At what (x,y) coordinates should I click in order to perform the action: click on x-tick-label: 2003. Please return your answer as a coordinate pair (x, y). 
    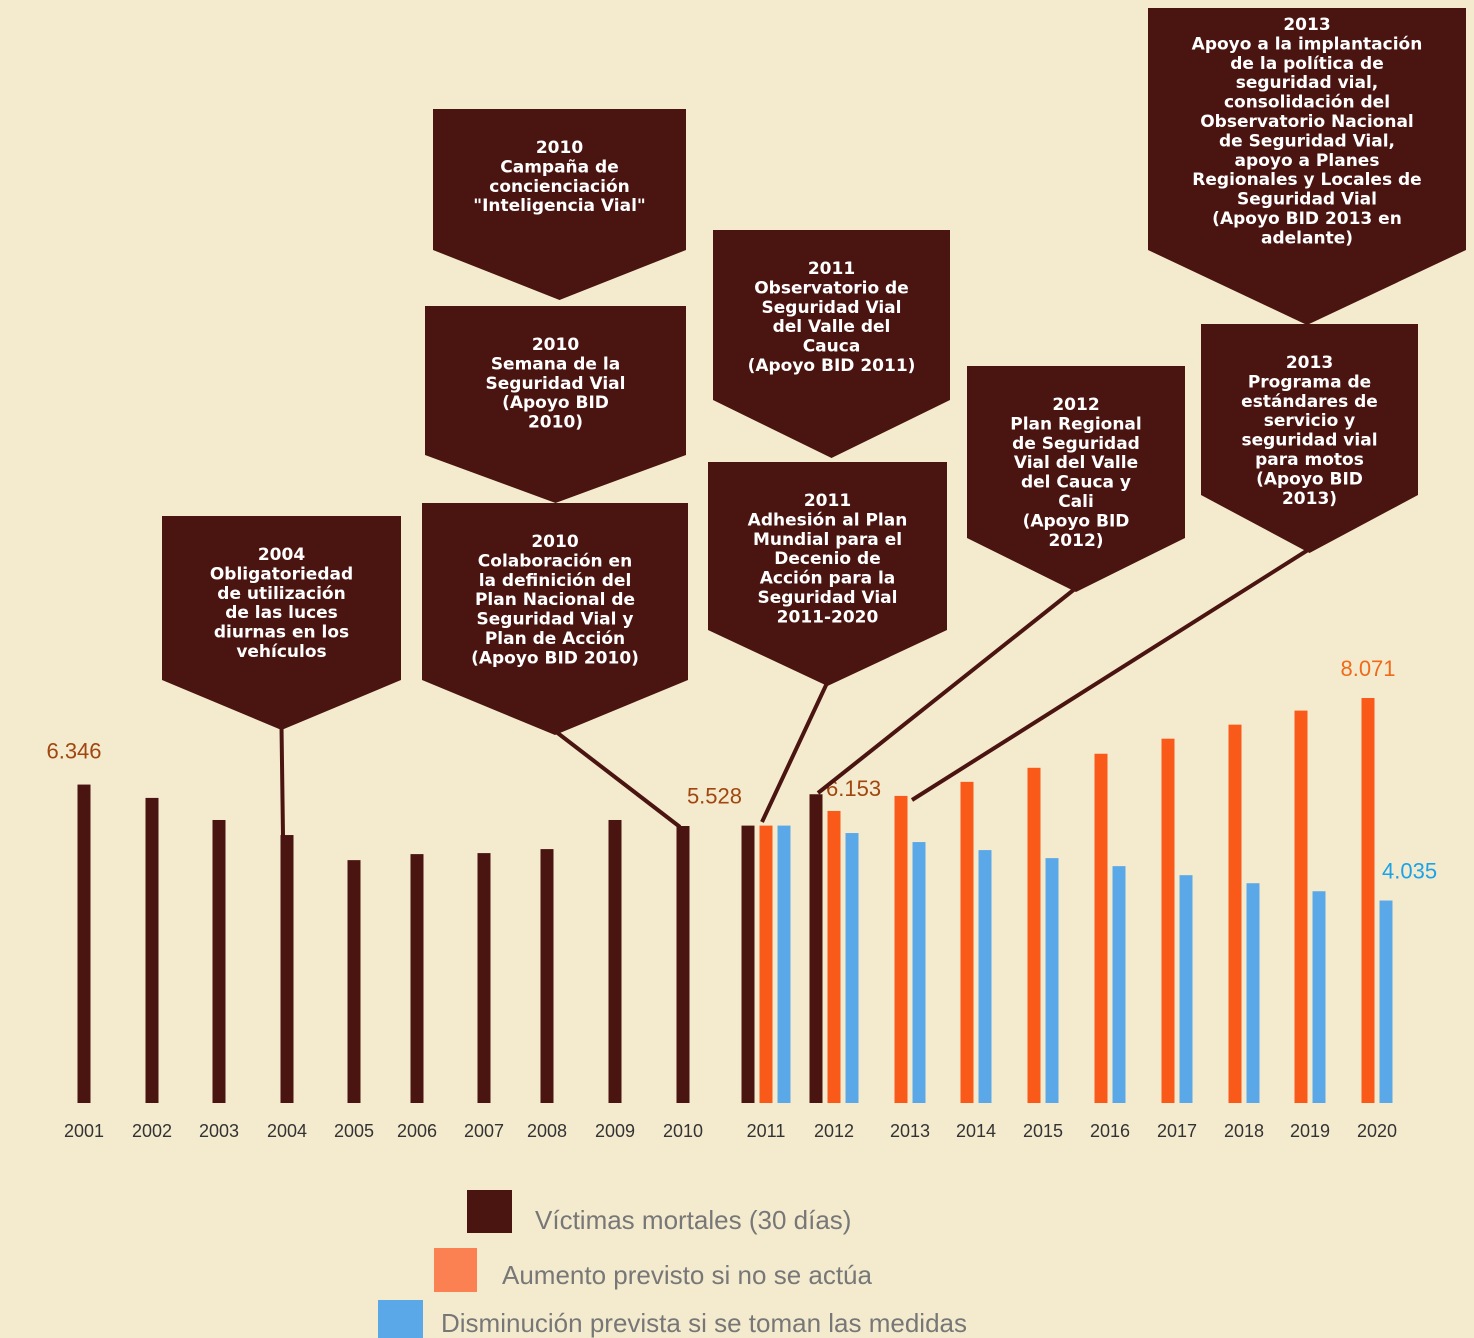
    Looking at the image, I should click on (219, 1131).